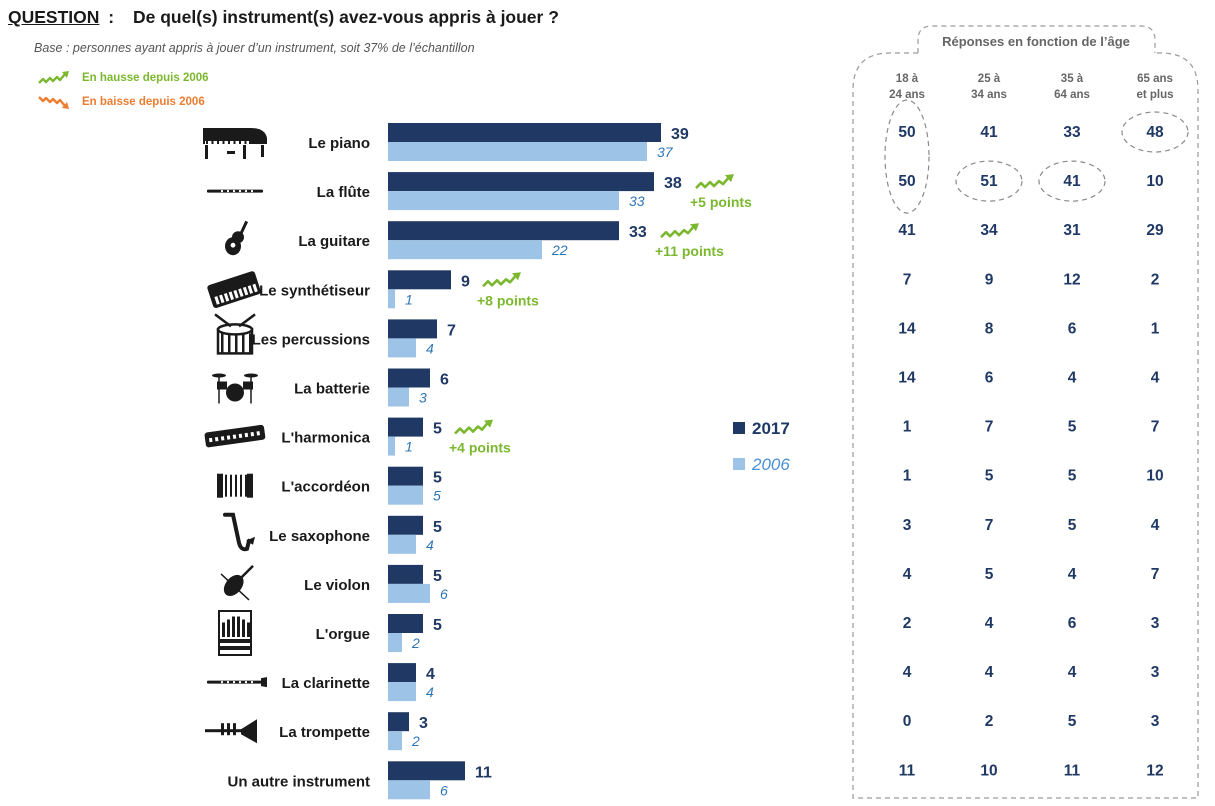 The width and height of the screenshot is (1215, 806). Describe the element at coordinates (465, 250) in the screenshot. I see `bar-2006-la-guitare` at that location.